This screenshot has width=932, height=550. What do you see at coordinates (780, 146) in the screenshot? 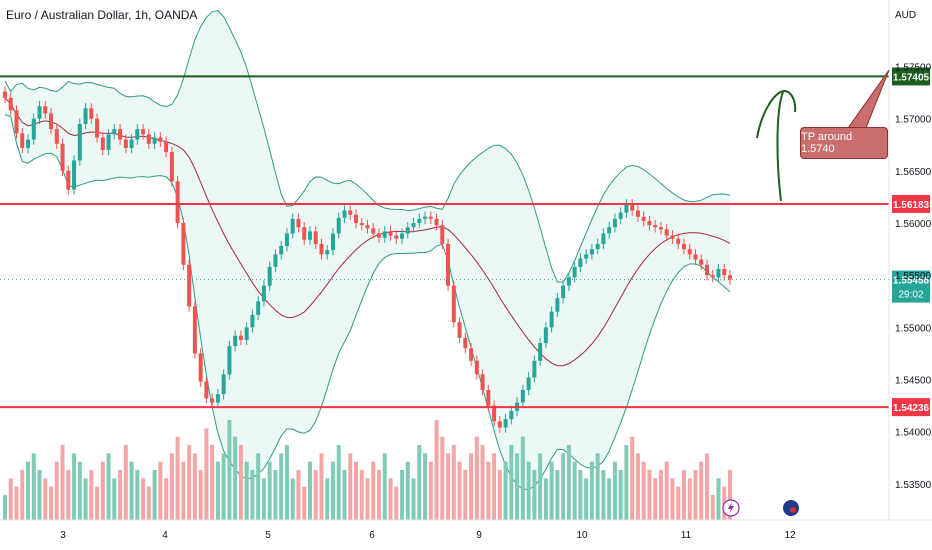
I see `drawn-arrow-shaft` at bounding box center [780, 146].